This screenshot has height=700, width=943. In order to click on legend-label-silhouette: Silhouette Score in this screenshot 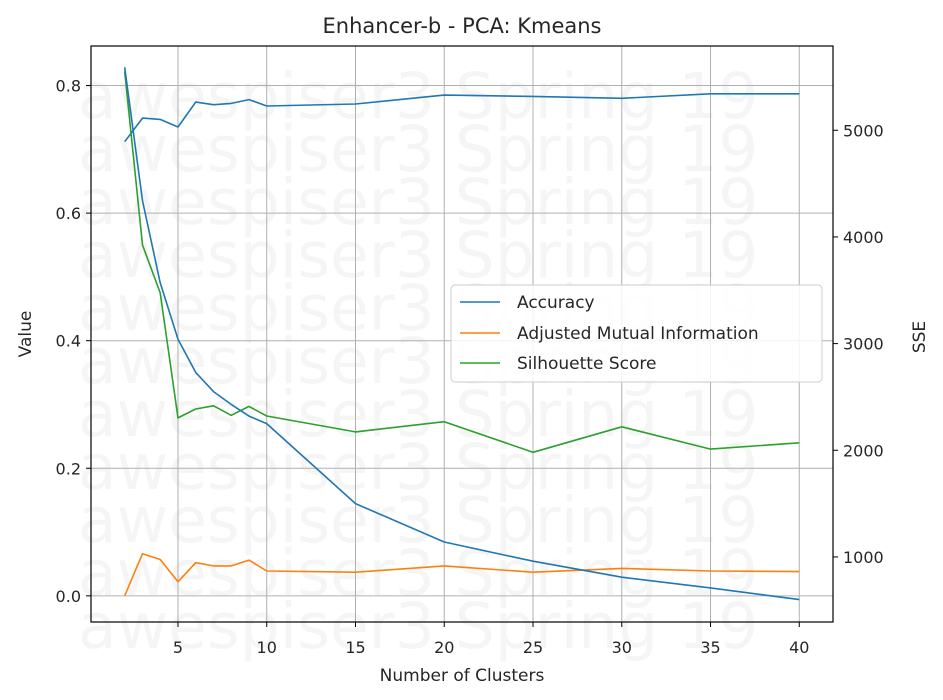, I will do `click(586, 364)`.